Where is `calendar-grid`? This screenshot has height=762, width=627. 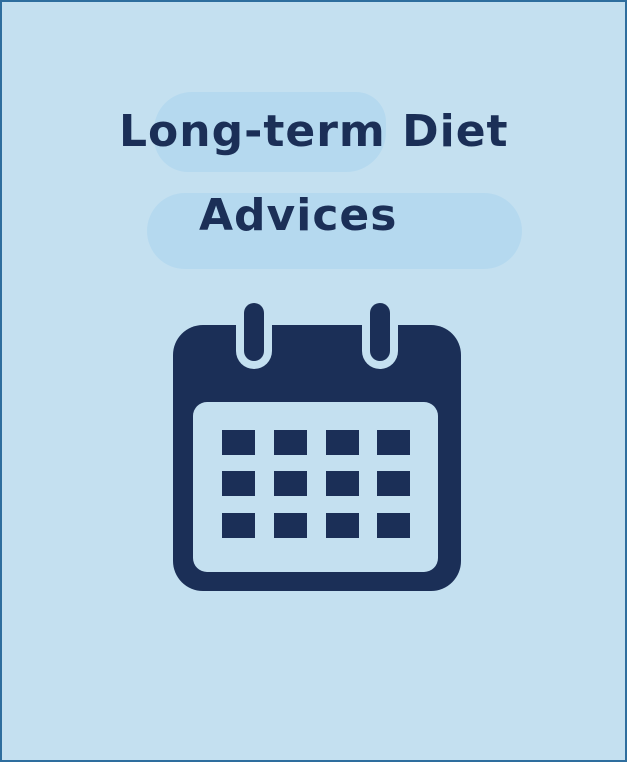
calendar-grid is located at coordinates (316, 484).